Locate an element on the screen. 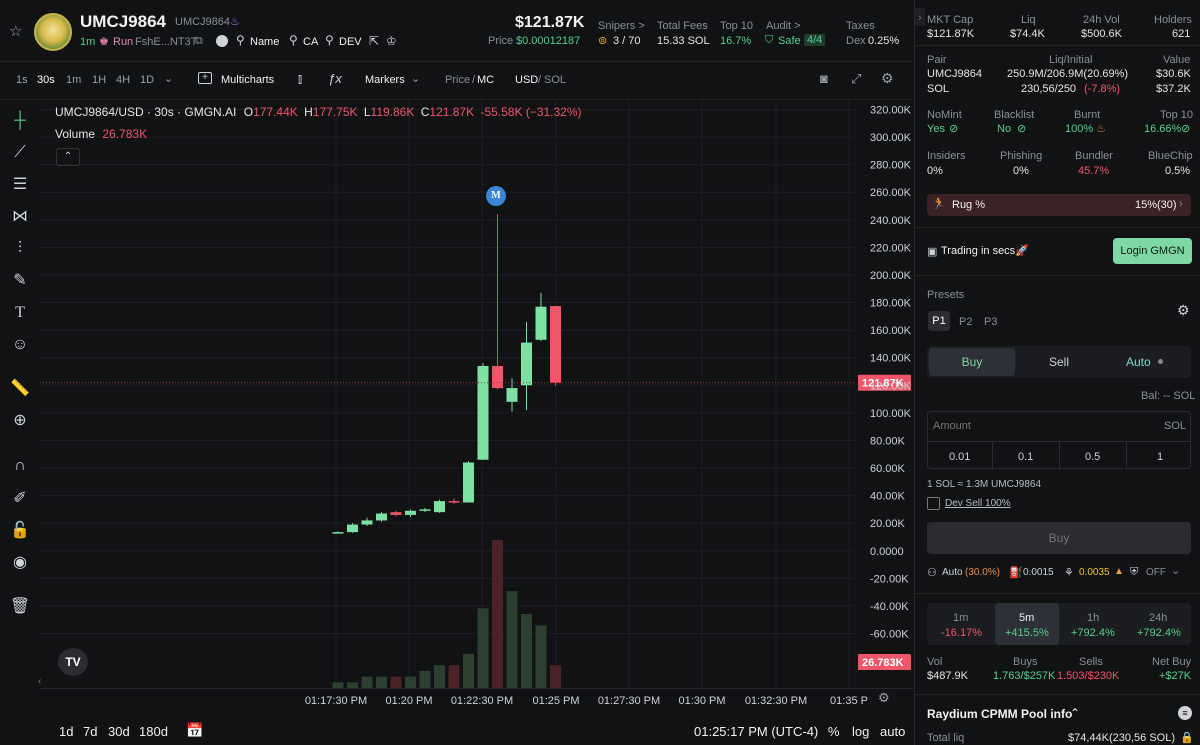  period-5m-label: 5m is located at coordinates (1027, 618).